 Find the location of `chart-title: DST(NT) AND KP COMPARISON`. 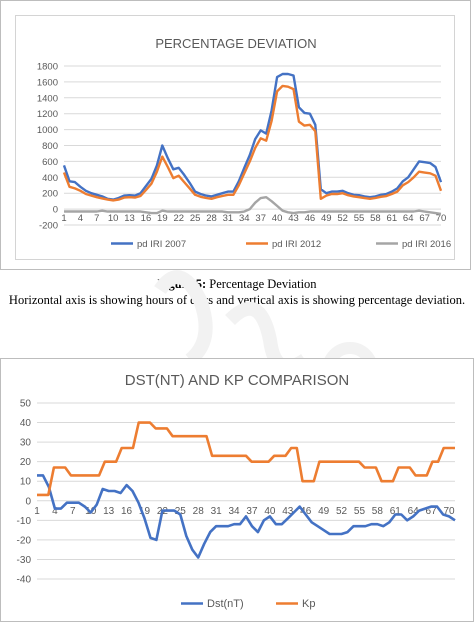

chart-title: DST(NT) AND KP COMPARISON is located at coordinates (237, 380).